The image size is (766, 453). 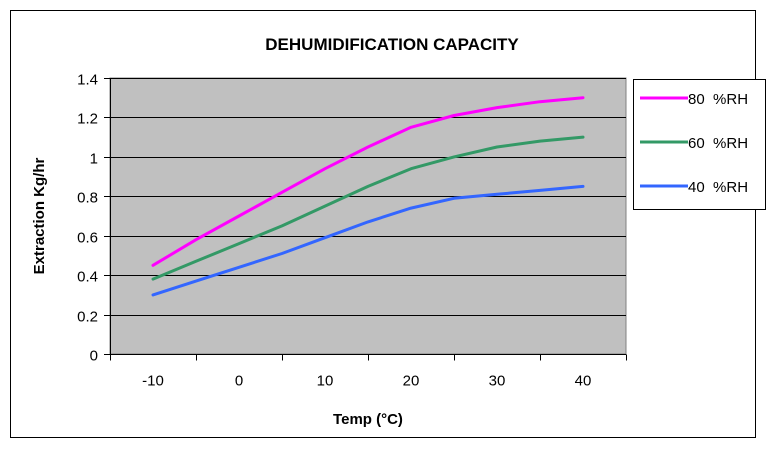 I want to click on x-axis-title: Temp (°C), so click(x=368, y=419).